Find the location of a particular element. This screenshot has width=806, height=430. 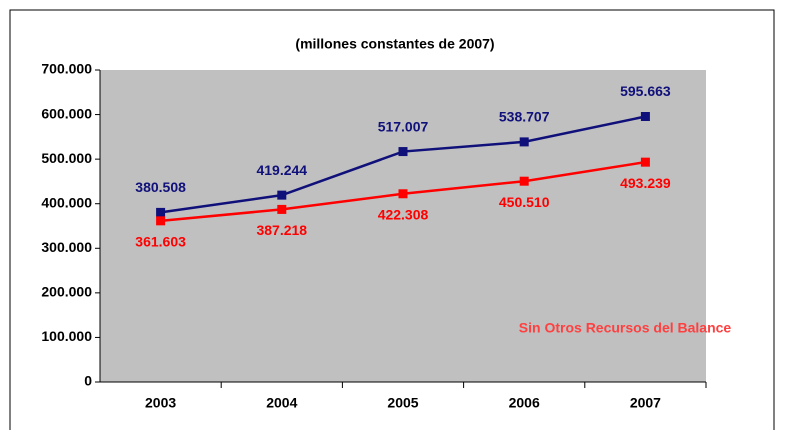

y-tick-label: 0 is located at coordinates (88, 381).